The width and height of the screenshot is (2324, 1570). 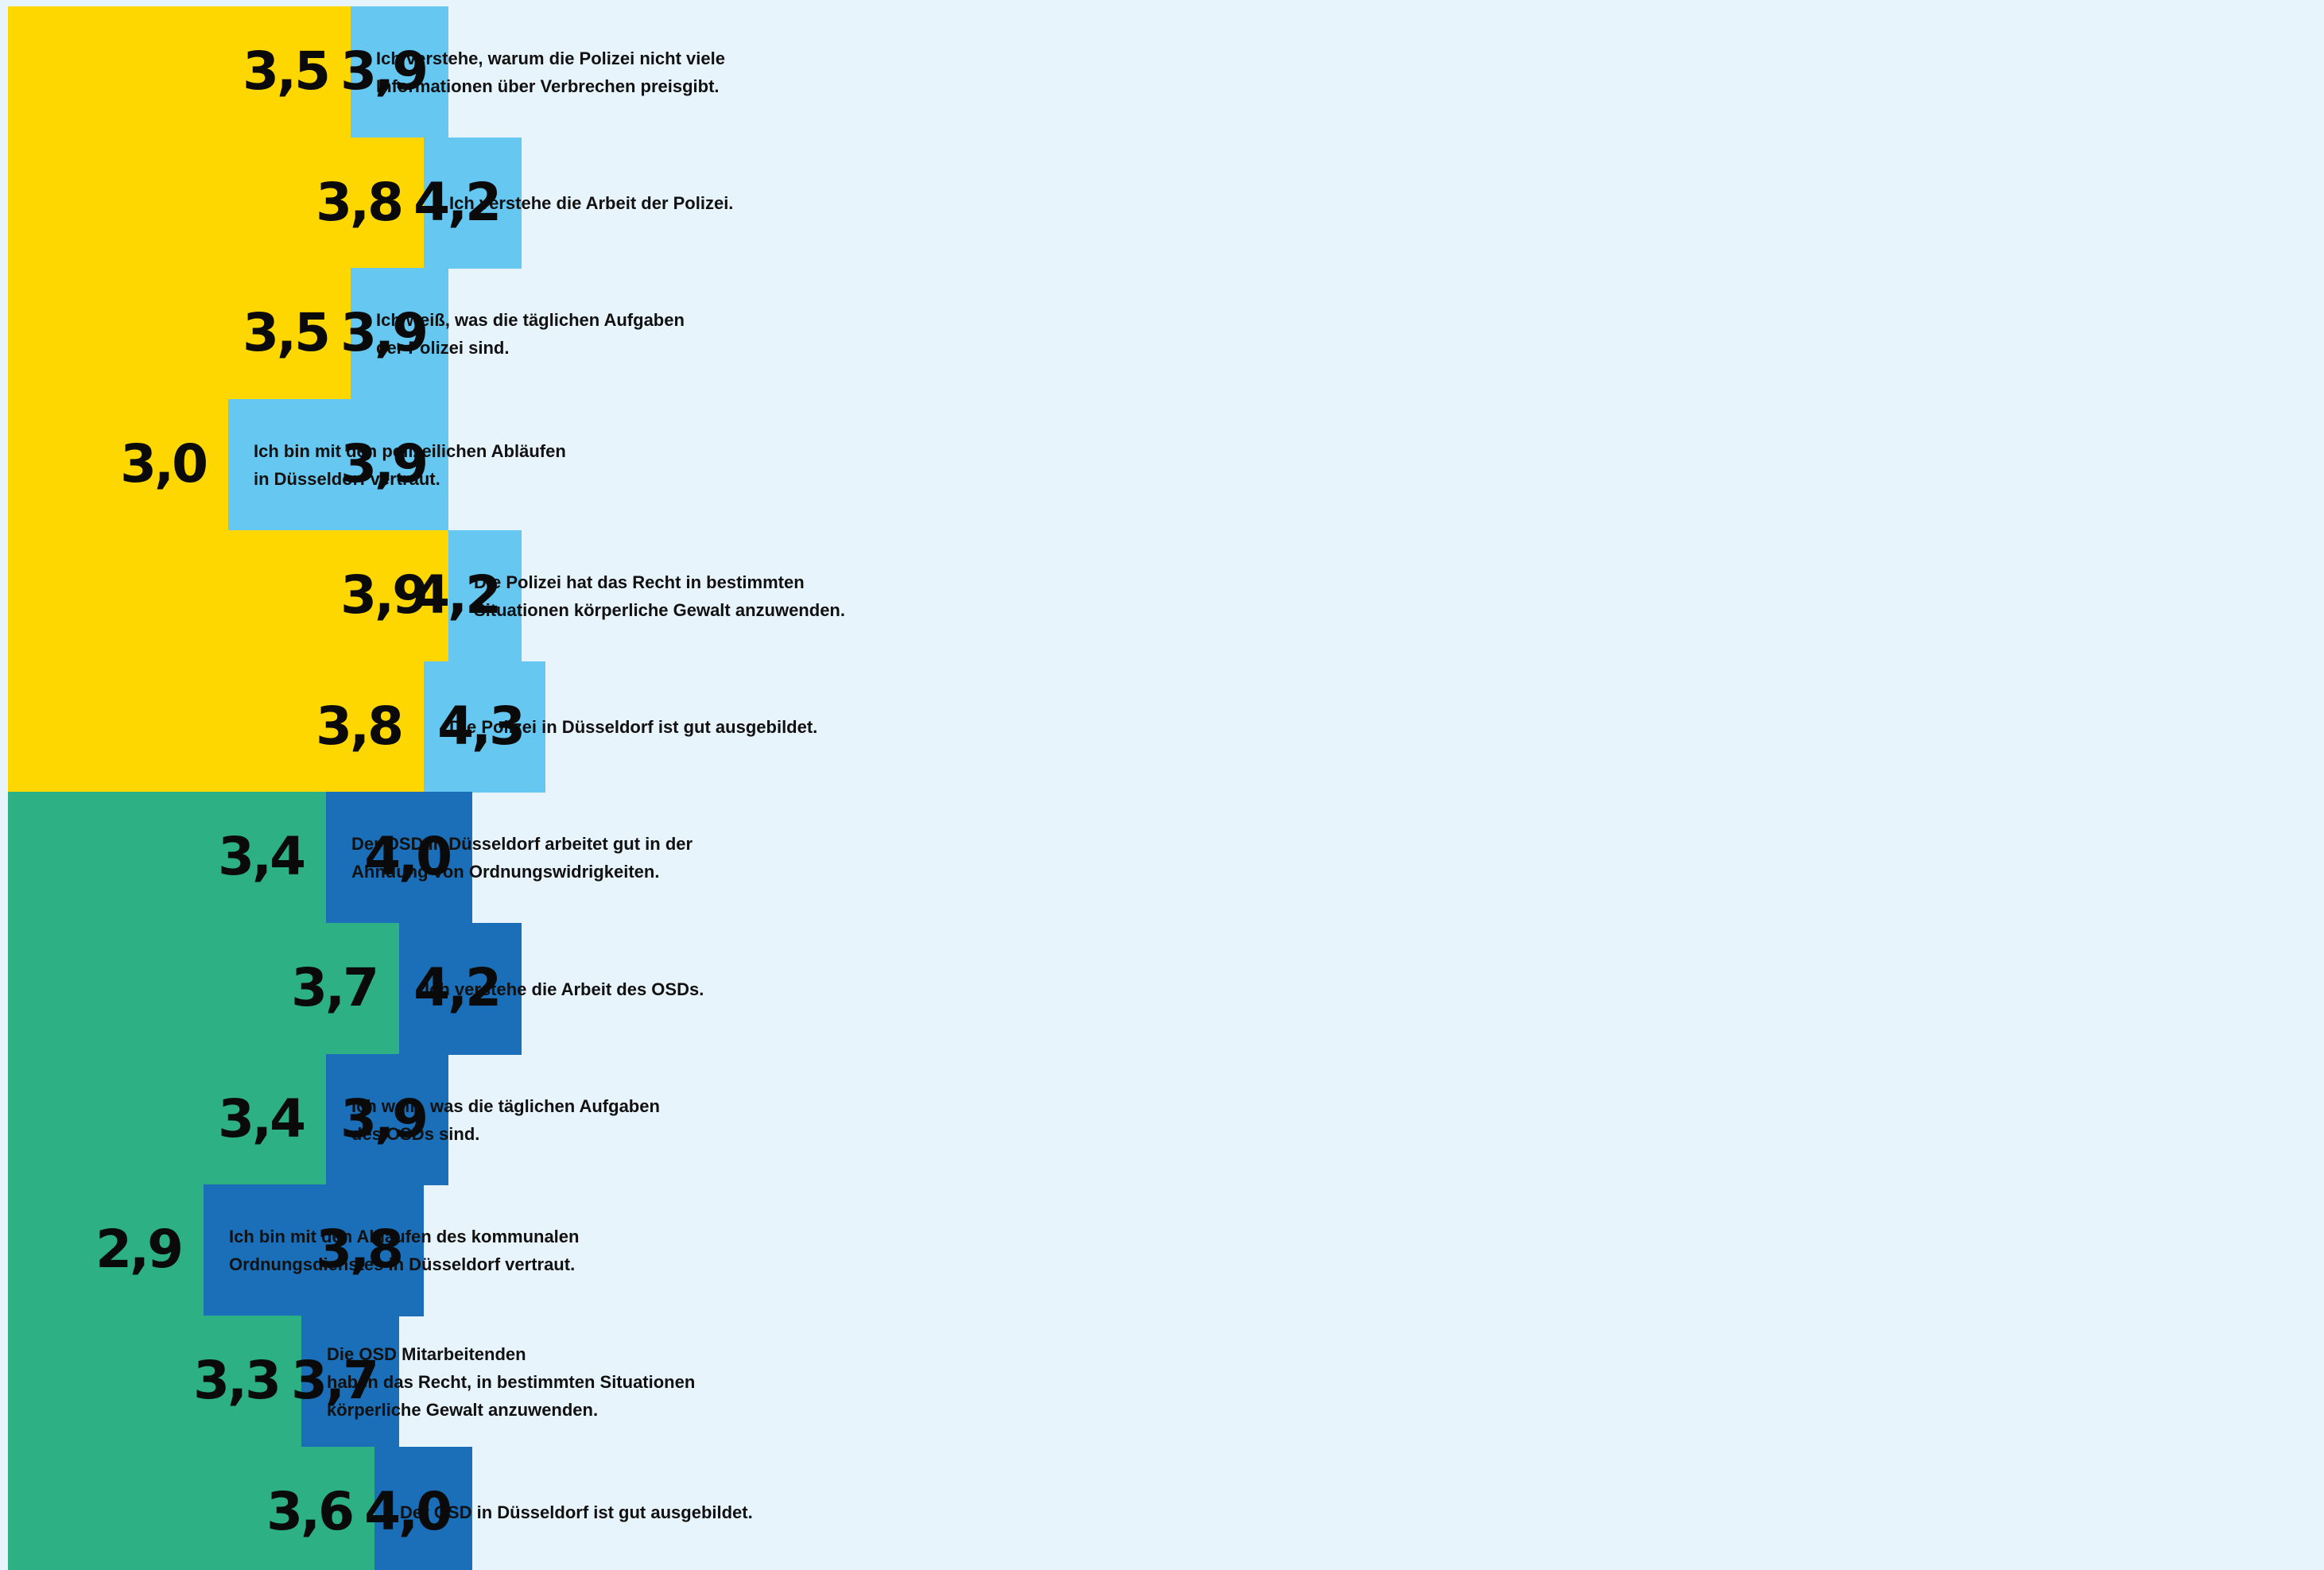 What do you see at coordinates (564, 989) in the screenshot?
I see `row-label: Ich verstehe die Arbeit des OSDs.` at bounding box center [564, 989].